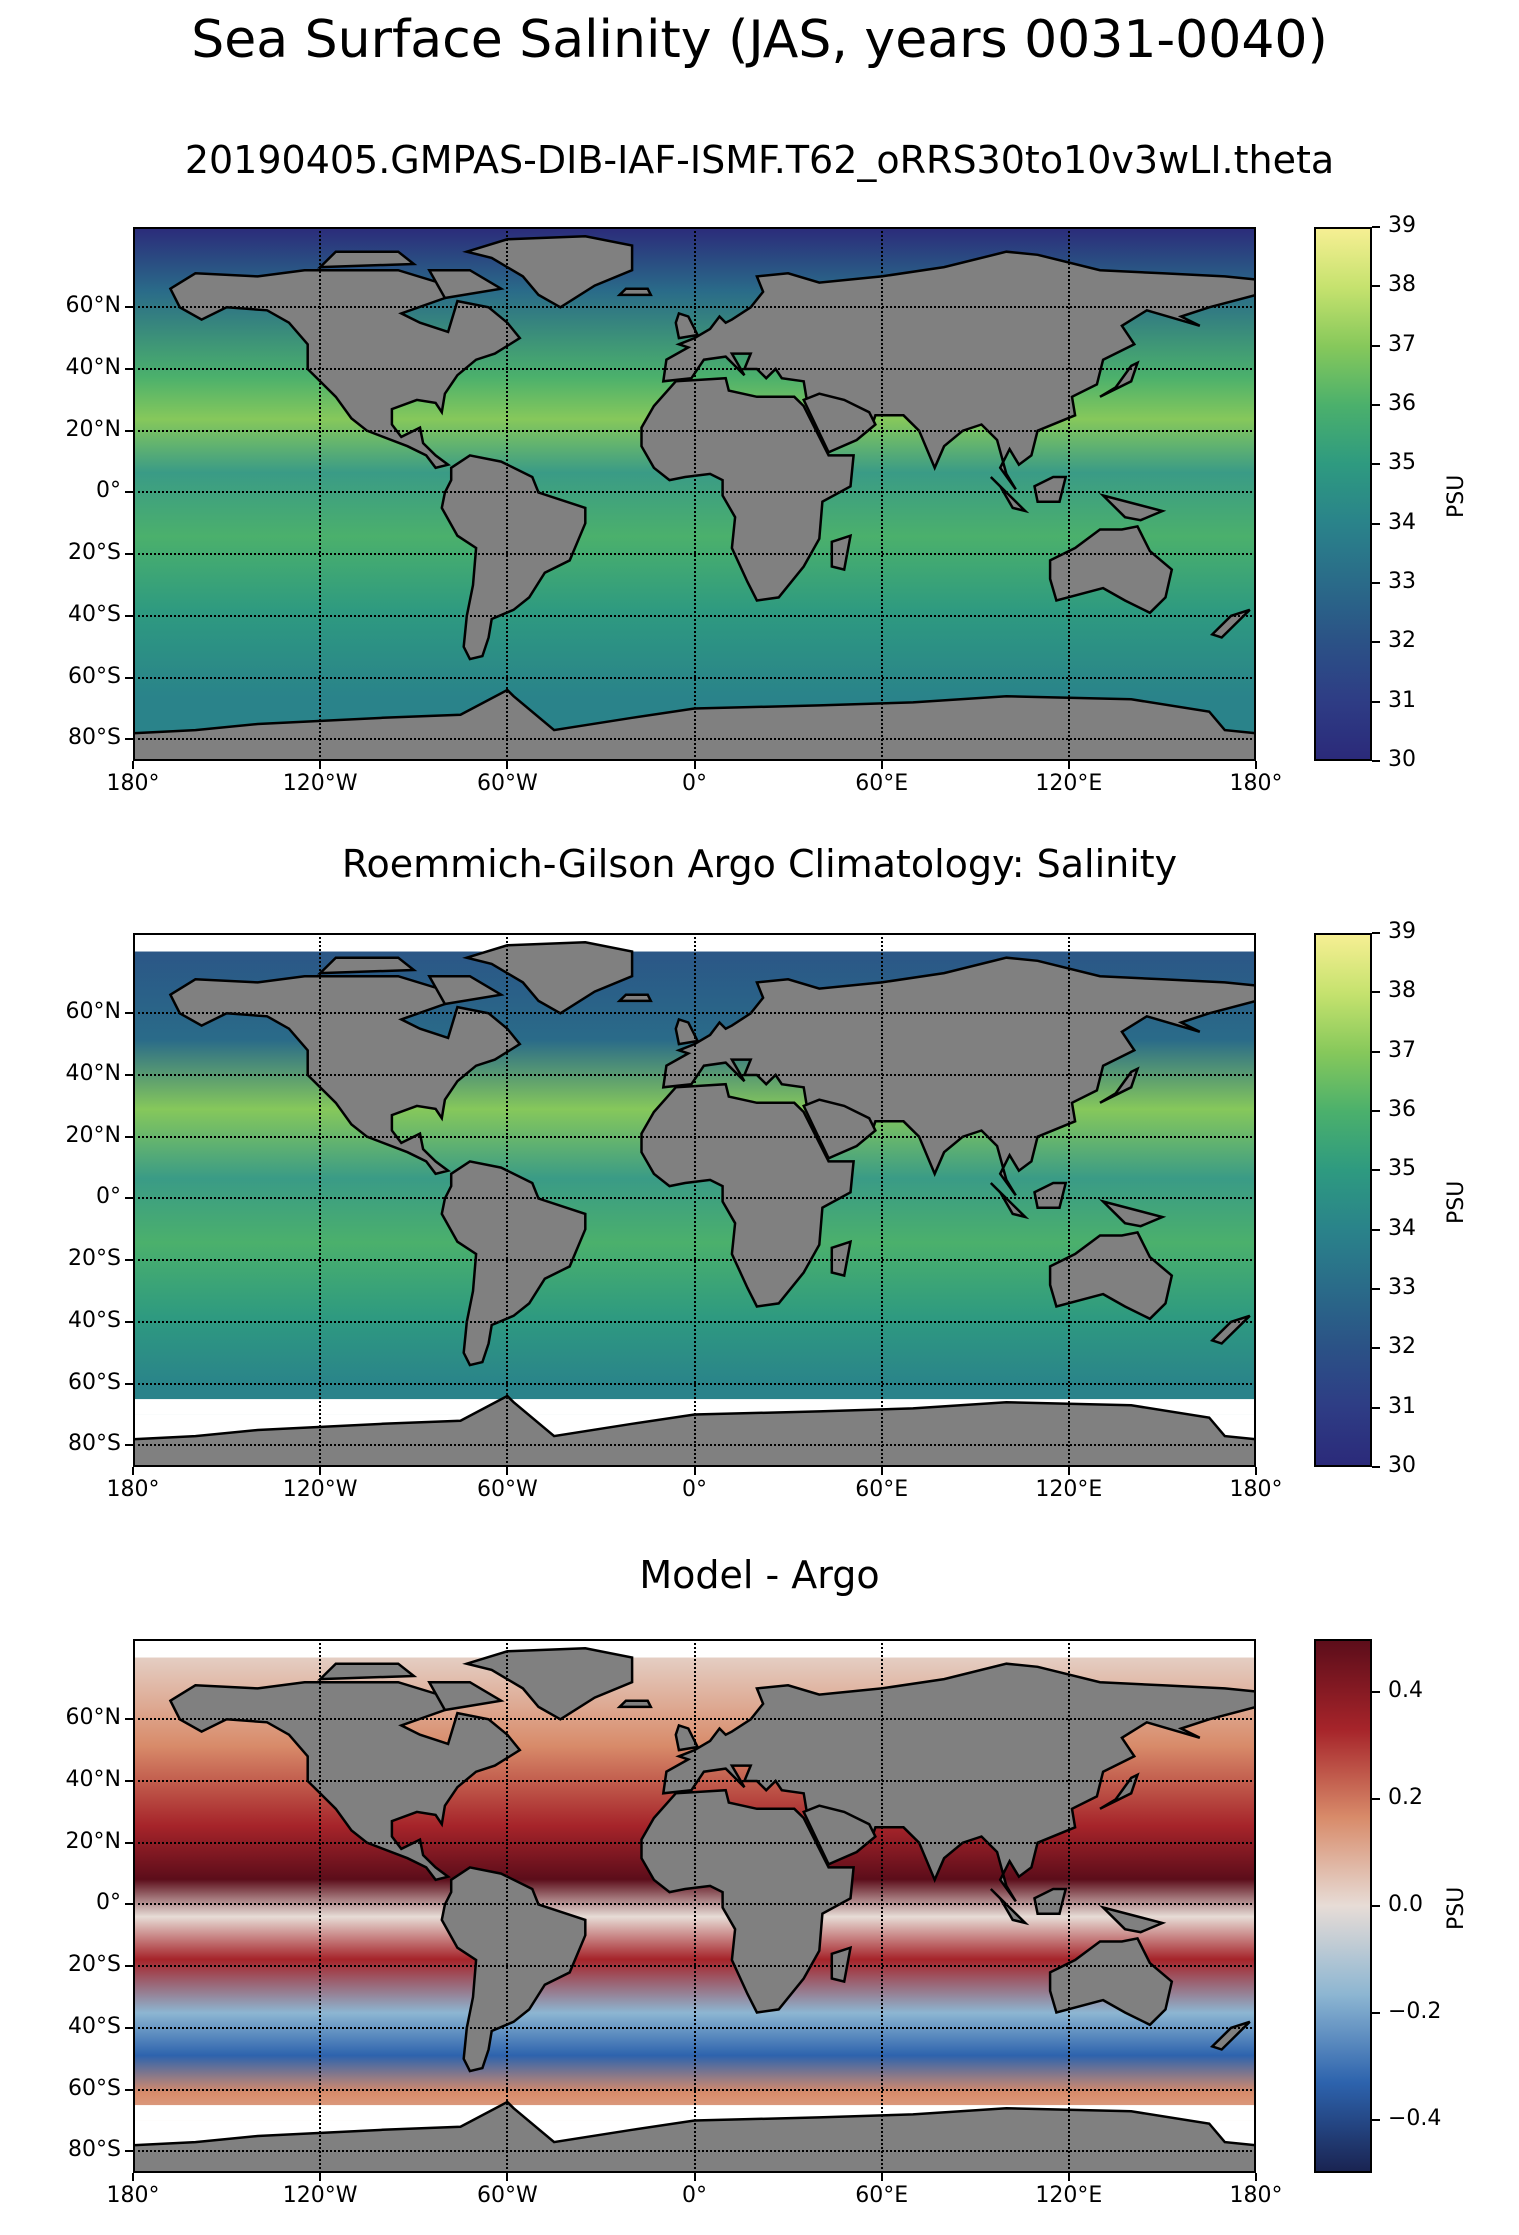 The height and width of the screenshot is (2235, 1519). I want to click on colorbar-tick-label: 39, so click(1402, 931).